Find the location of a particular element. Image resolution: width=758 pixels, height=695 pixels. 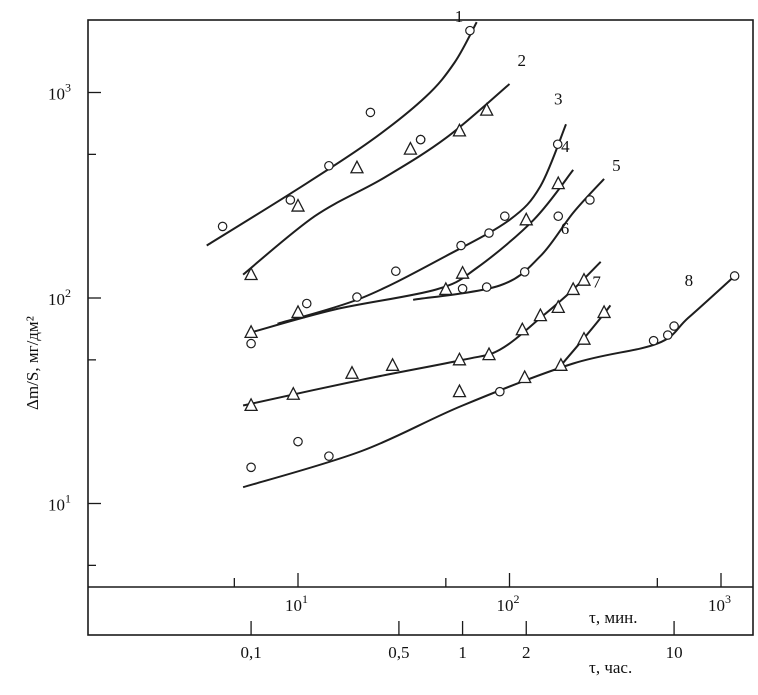

curve-label-2: 2 is located at coordinates (522, 60).